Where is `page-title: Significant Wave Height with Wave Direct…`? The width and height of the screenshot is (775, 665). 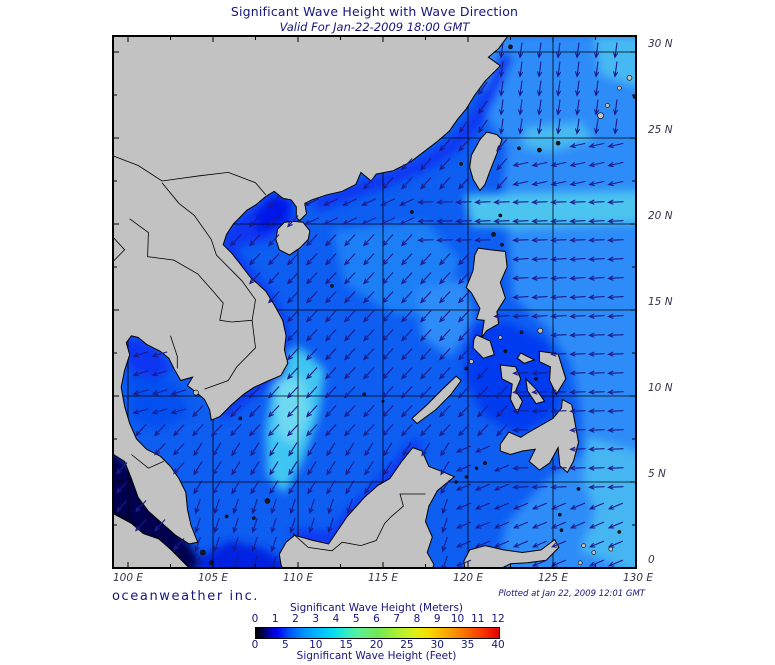
page-title: Significant Wave Height with Wave Direct… is located at coordinates (374, 11).